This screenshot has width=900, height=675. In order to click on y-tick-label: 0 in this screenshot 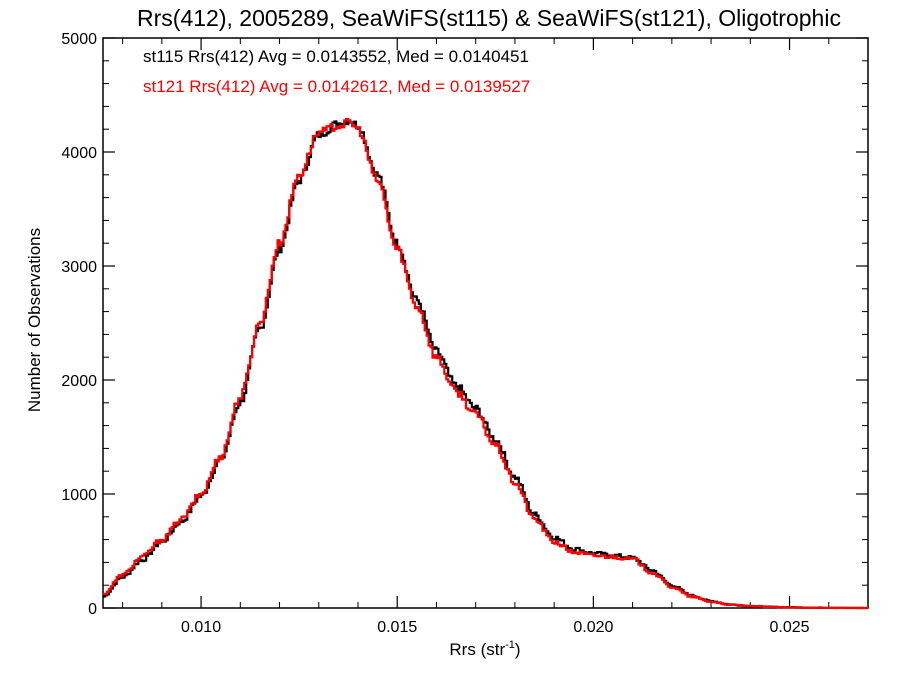, I will do `click(92, 609)`.